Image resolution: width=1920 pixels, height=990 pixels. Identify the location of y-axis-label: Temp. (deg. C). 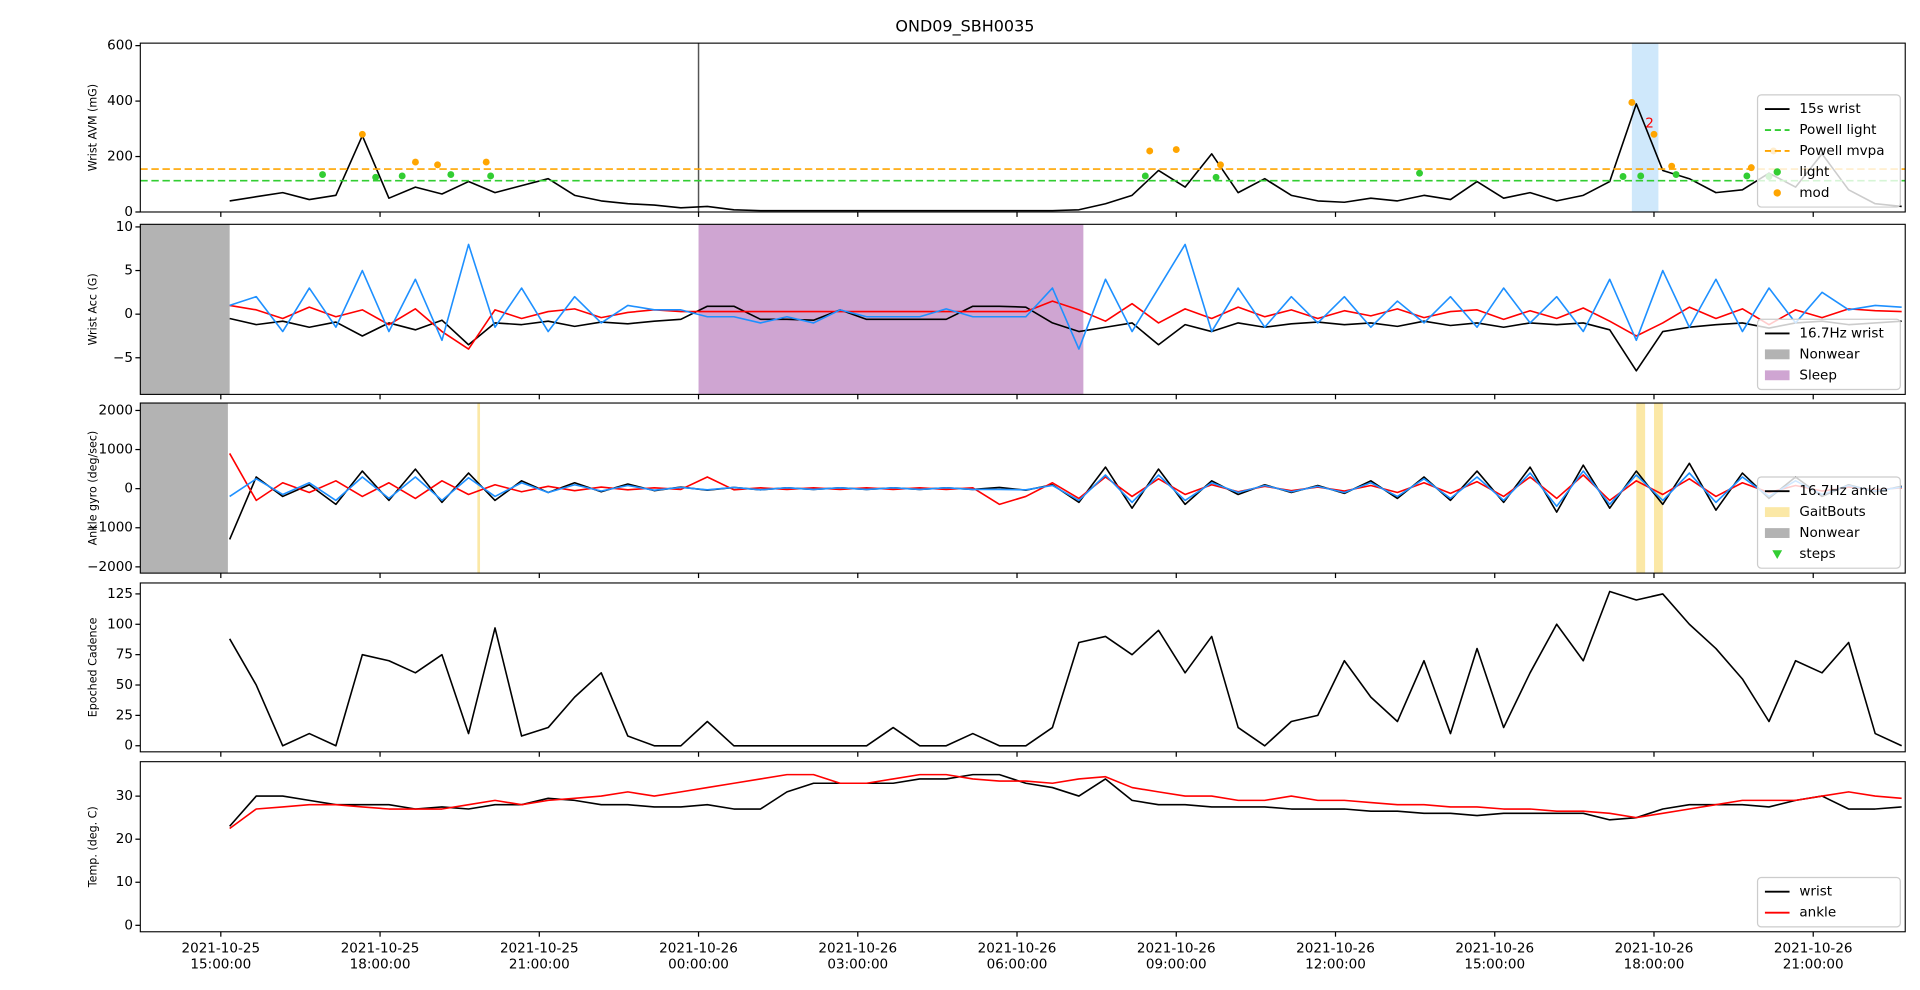
(93, 847).